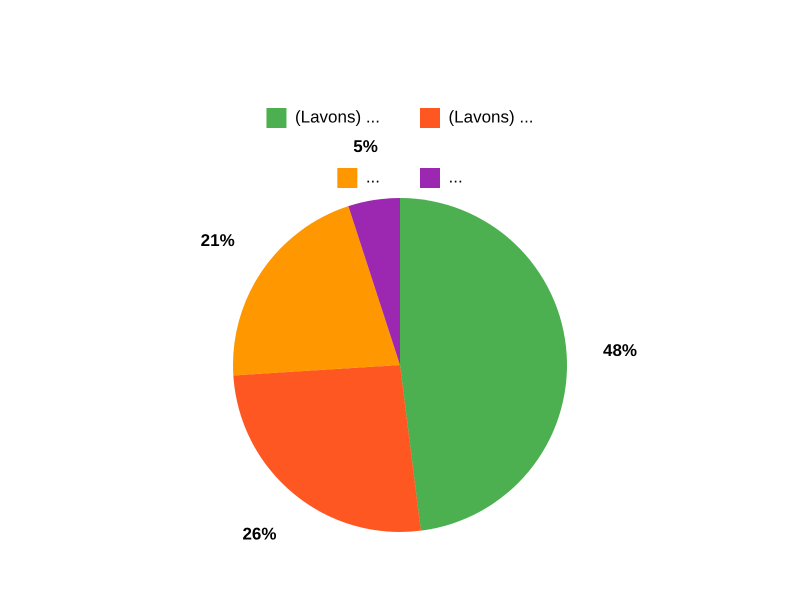  I want to click on data-label: 48%, so click(620, 350).